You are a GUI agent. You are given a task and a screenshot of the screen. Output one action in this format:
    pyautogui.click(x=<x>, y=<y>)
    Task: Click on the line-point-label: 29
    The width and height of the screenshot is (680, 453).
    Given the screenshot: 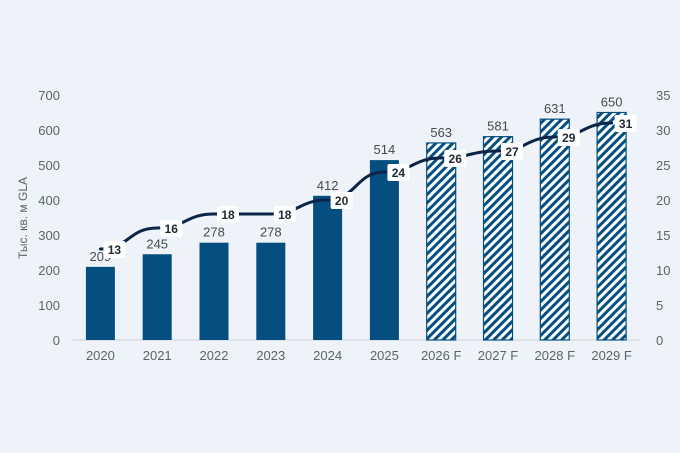 What is the action you would take?
    pyautogui.click(x=569, y=138)
    